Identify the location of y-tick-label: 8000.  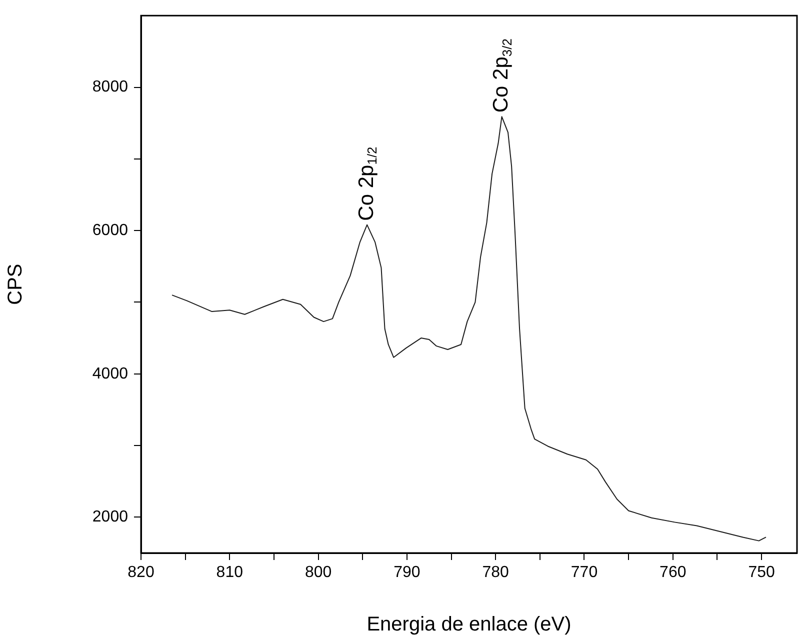
(110, 87).